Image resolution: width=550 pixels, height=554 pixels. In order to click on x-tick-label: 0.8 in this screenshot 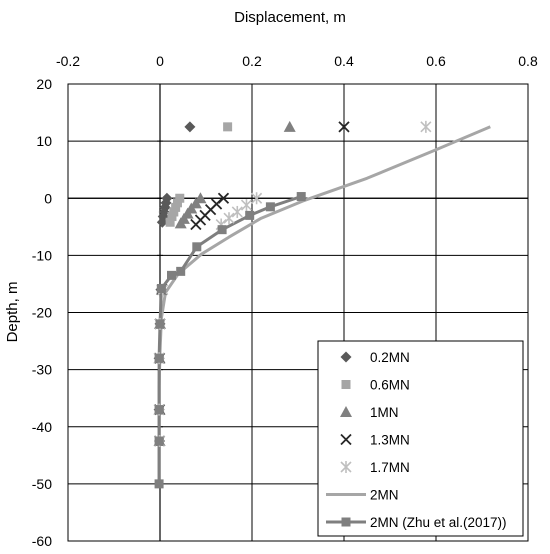, I will do `click(528, 61)`.